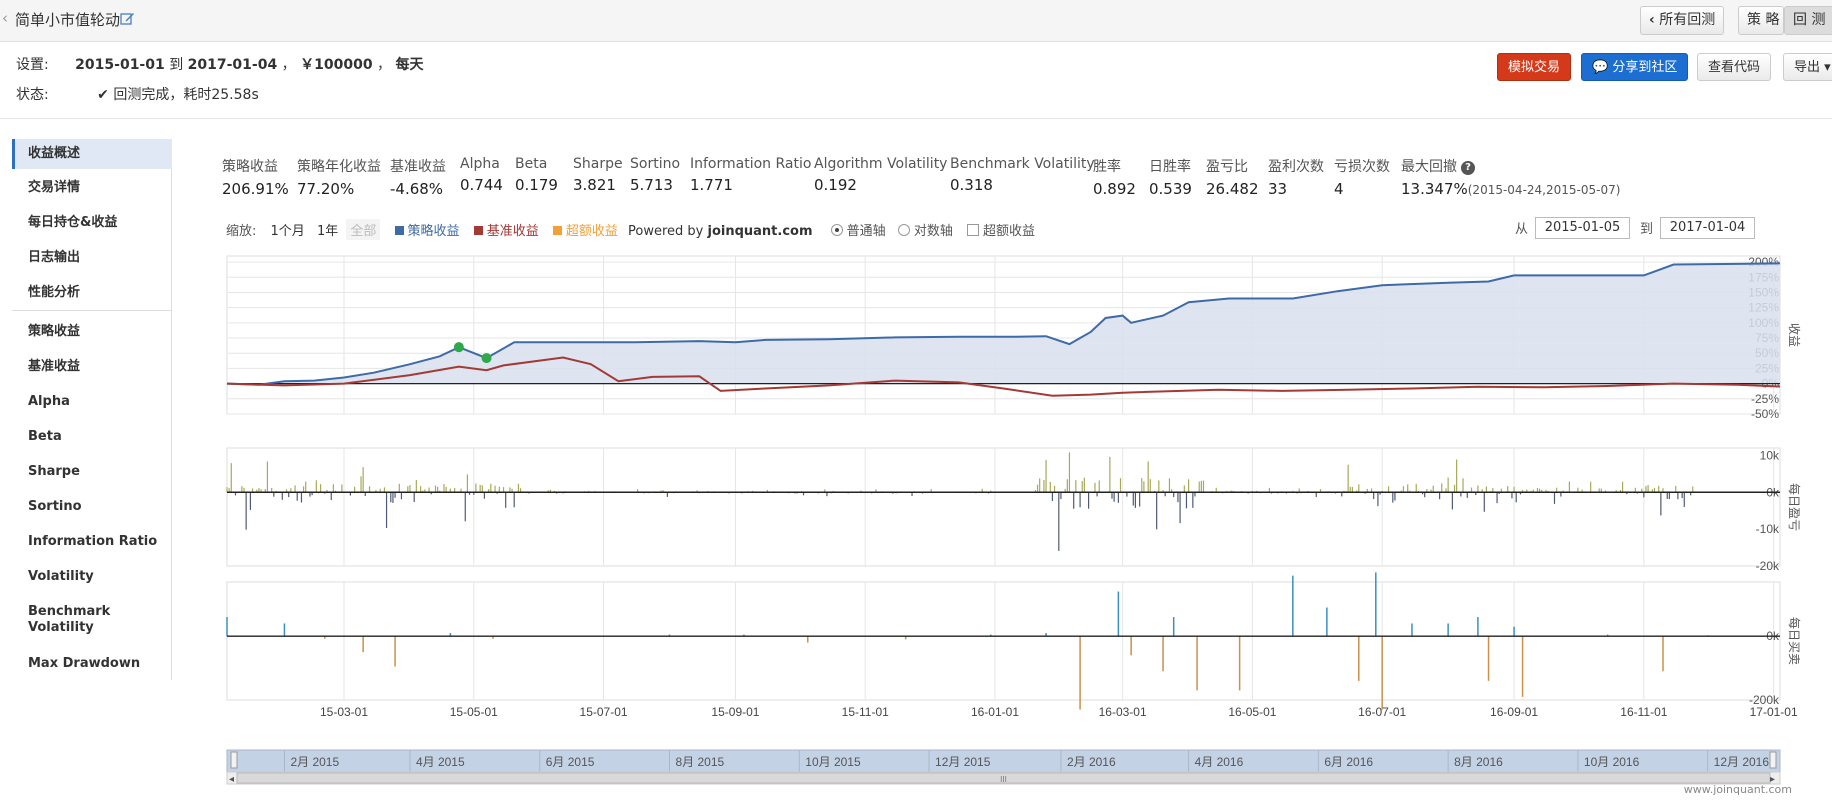 The width and height of the screenshot is (1832, 804). Describe the element at coordinates (925, 231) in the screenshot. I see `log-axis-option: 对数轴` at that location.